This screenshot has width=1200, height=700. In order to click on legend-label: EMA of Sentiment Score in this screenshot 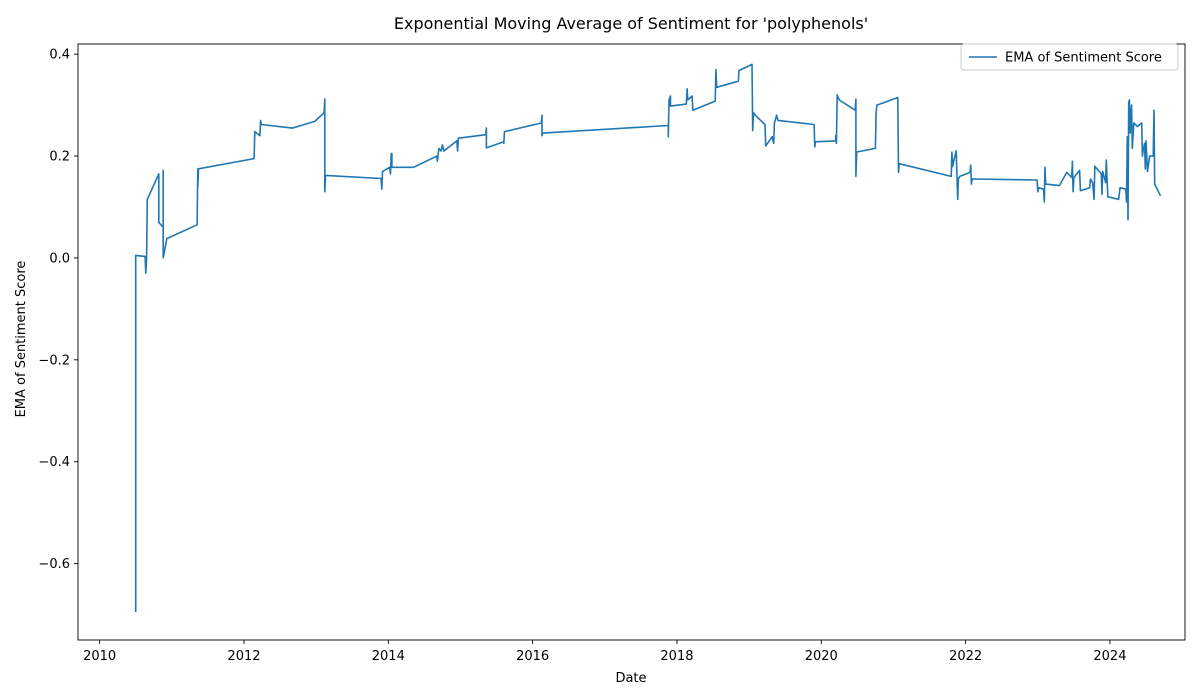, I will do `click(1083, 58)`.